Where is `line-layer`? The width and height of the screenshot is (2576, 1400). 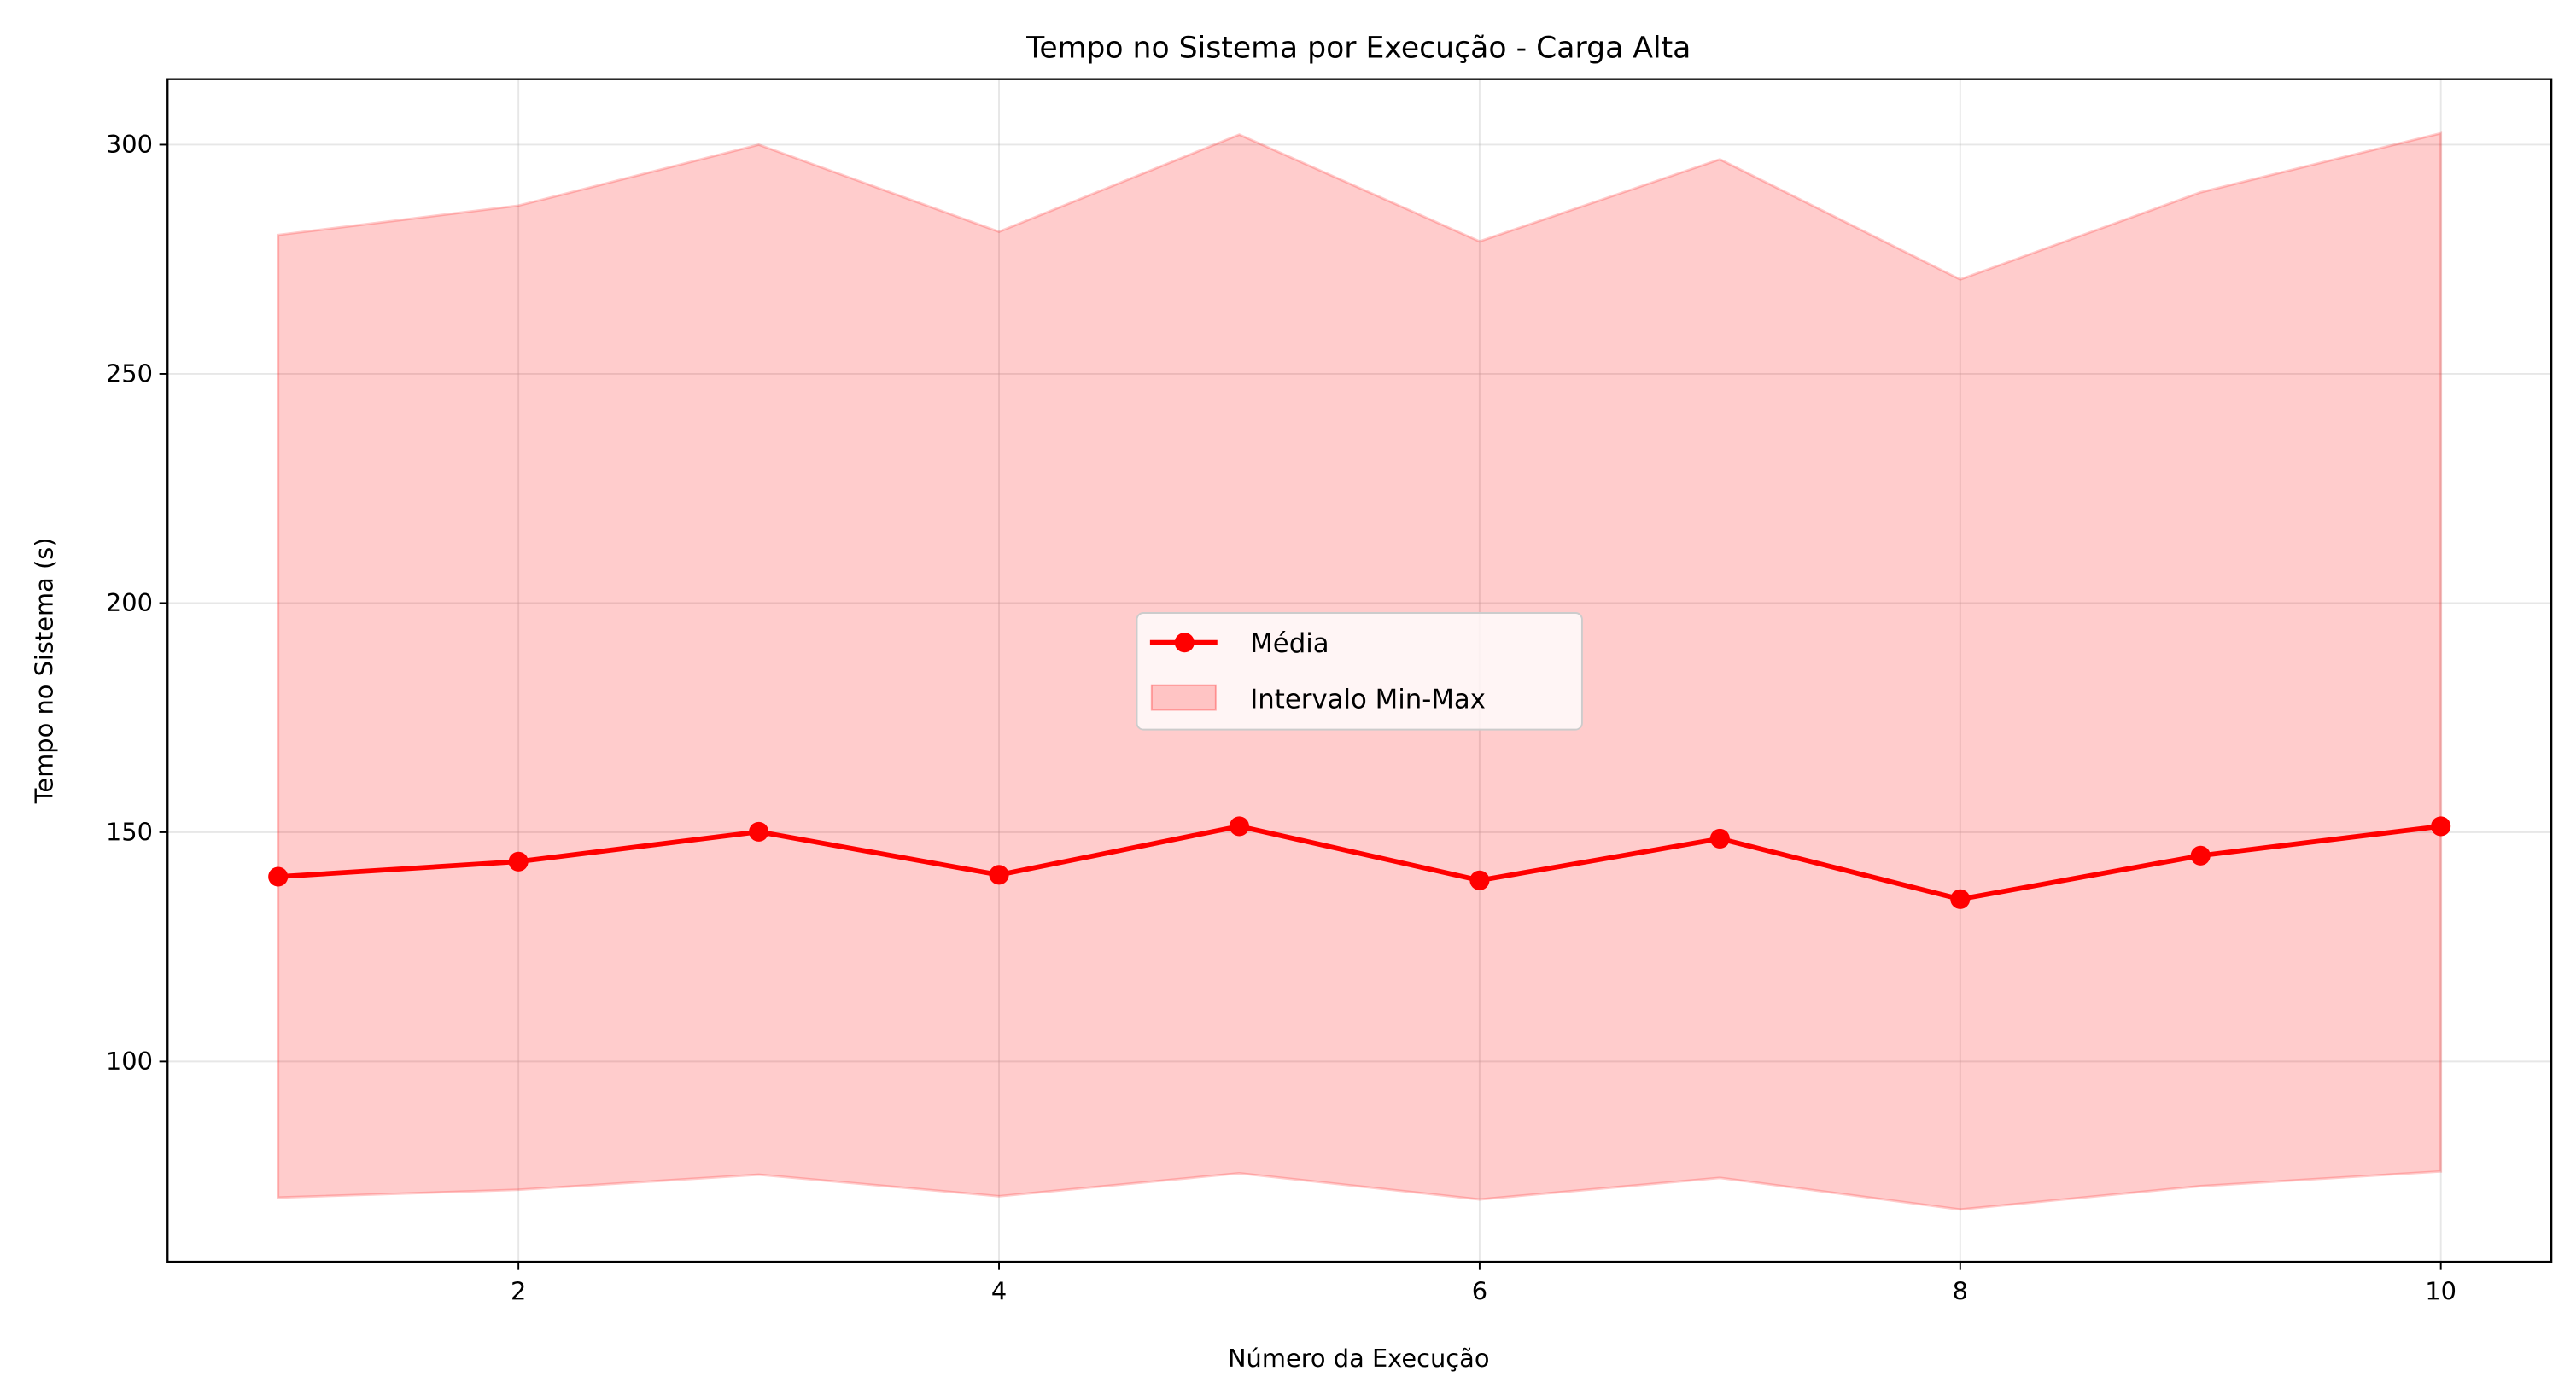
line-layer is located at coordinates (1359, 862).